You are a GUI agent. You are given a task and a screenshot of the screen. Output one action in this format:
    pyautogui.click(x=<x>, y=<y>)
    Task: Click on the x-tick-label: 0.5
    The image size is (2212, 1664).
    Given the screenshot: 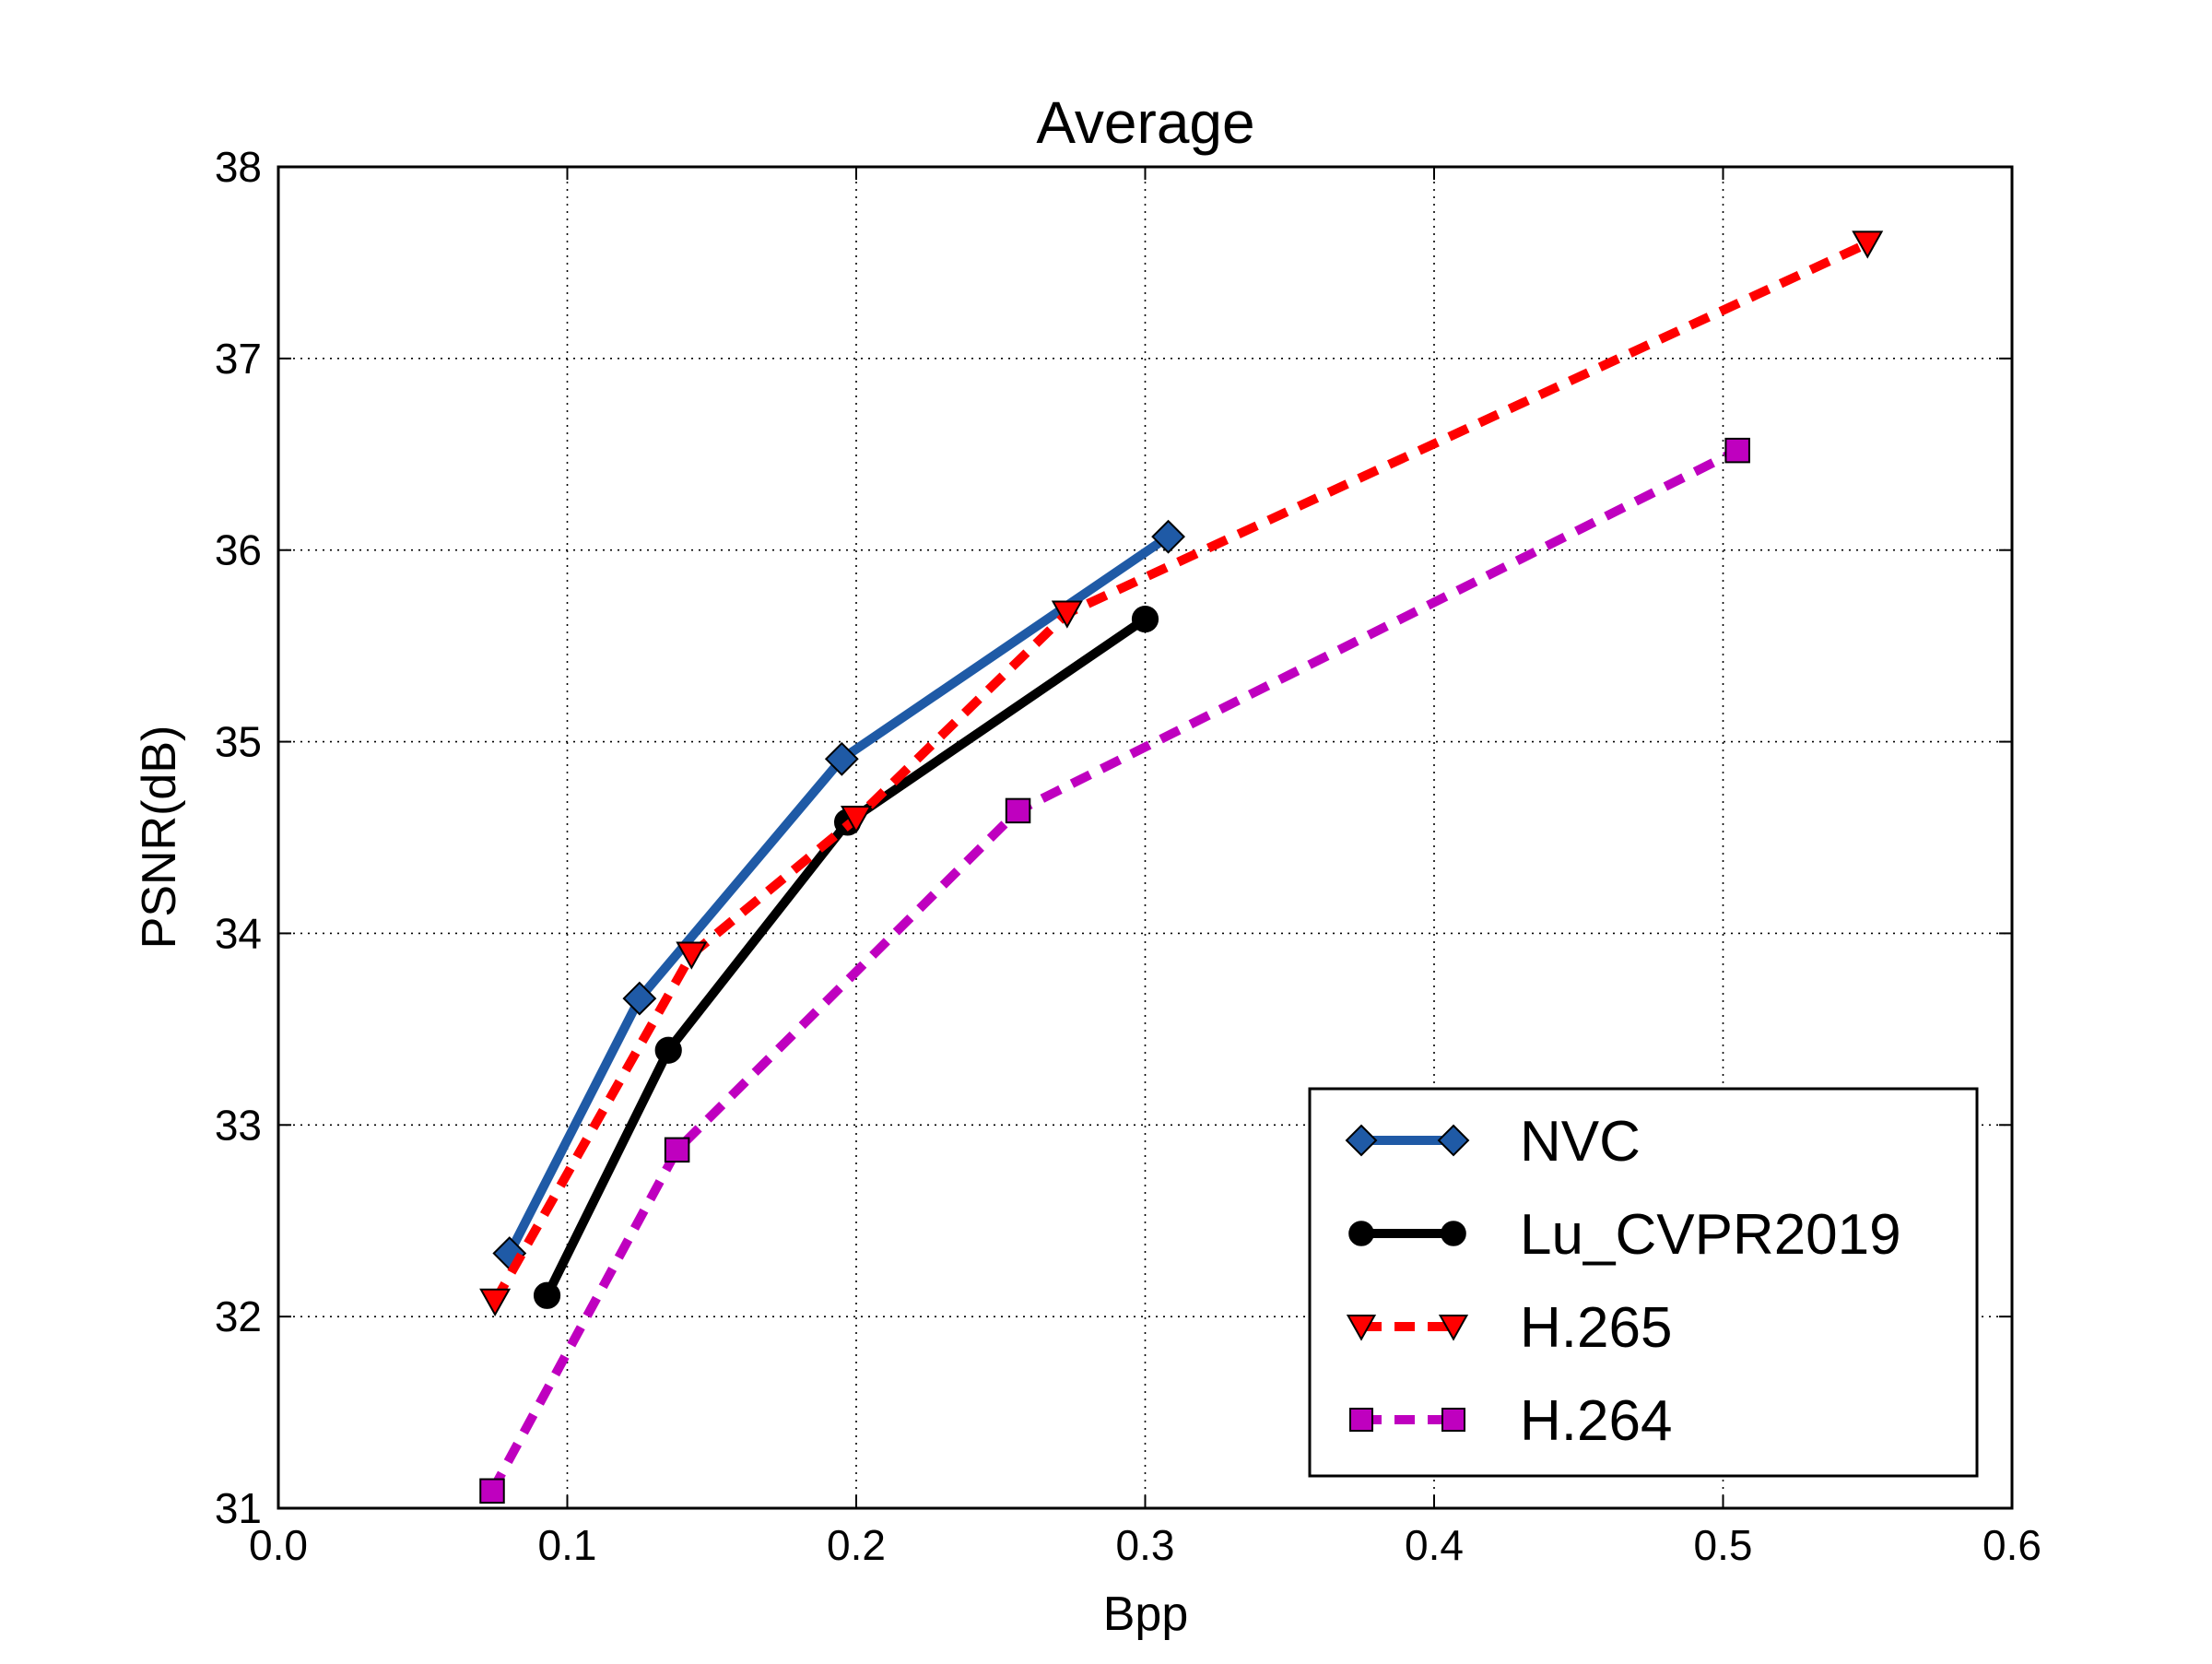 What is the action you would take?
    pyautogui.click(x=1723, y=1545)
    